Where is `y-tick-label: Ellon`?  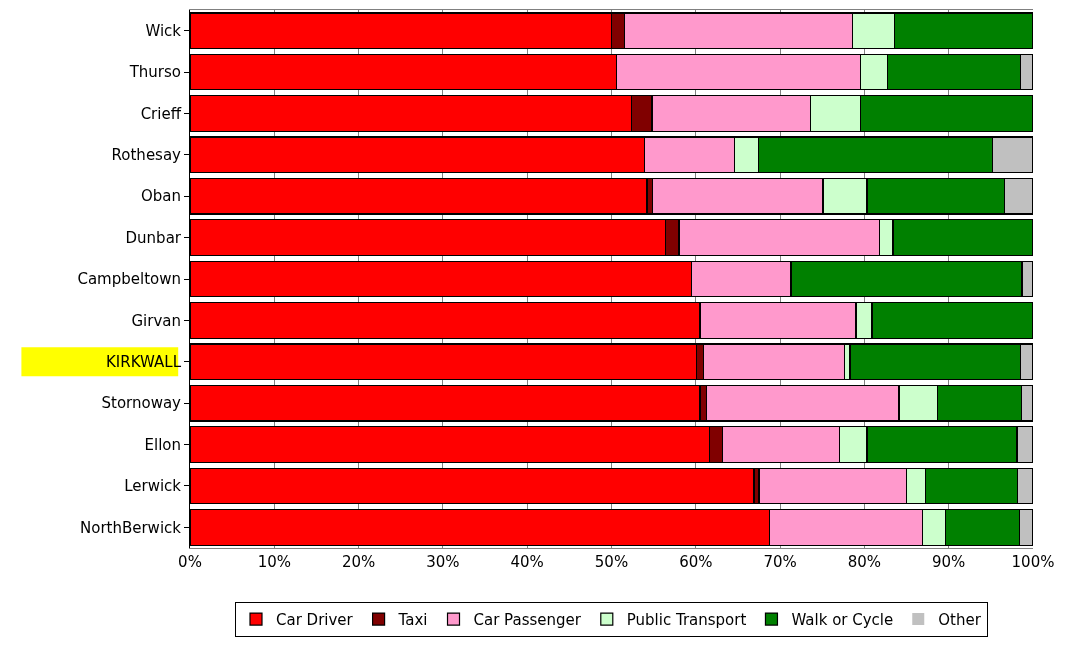
y-tick-label: Ellon is located at coordinates (162, 444).